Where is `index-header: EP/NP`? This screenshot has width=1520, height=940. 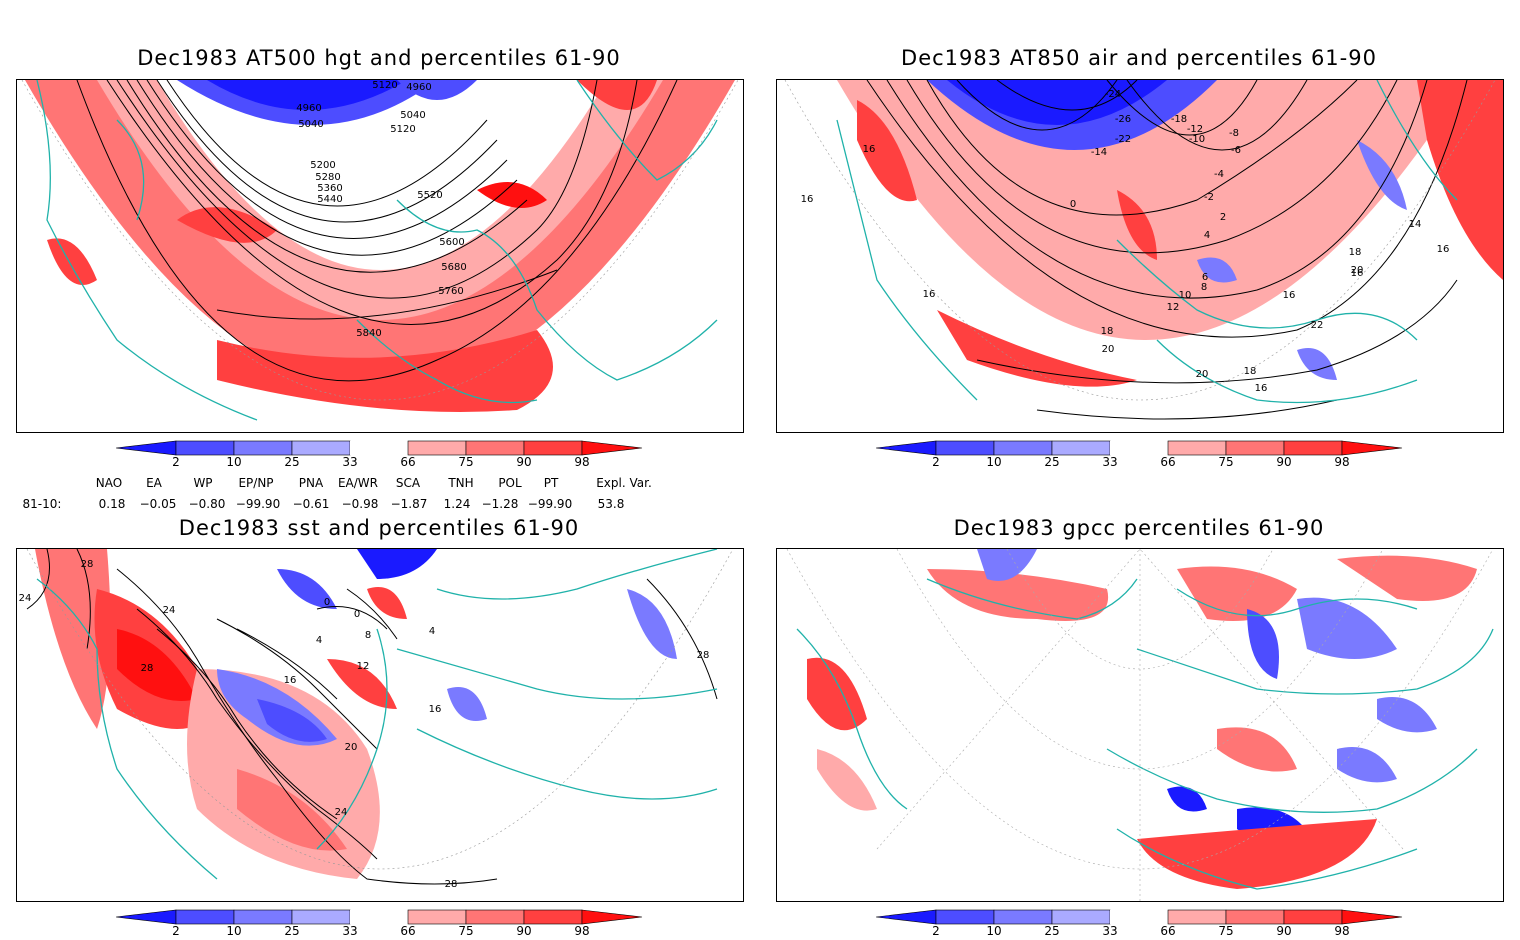 index-header: EP/NP is located at coordinates (256, 483).